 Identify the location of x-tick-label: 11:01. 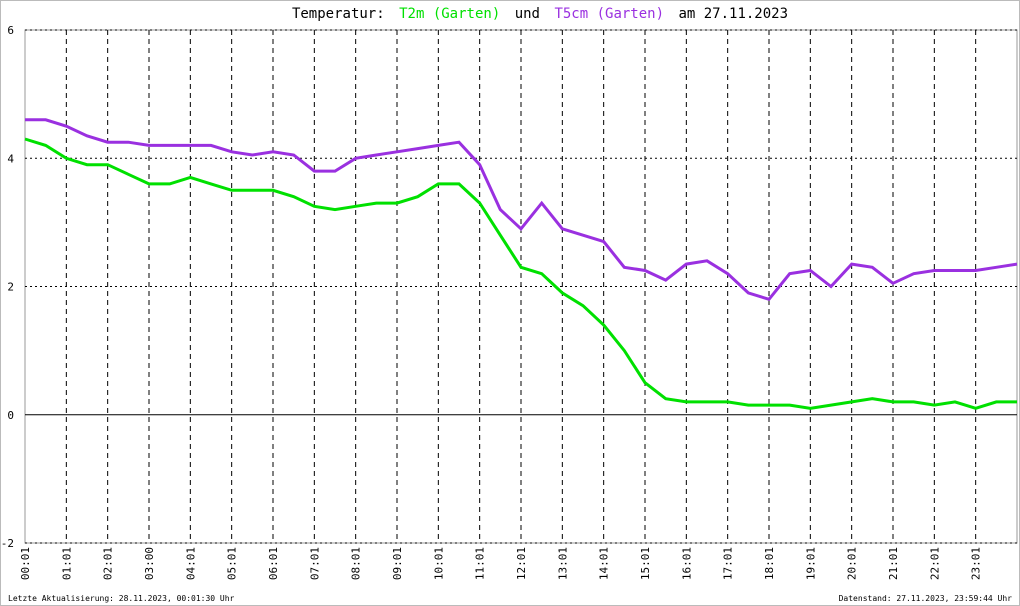
(480, 563).